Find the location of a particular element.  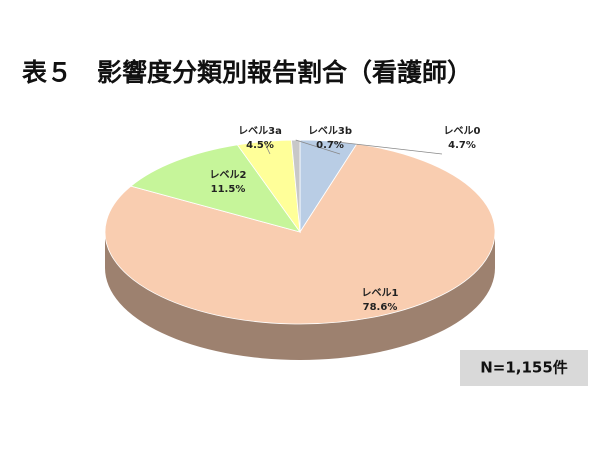

note: N=1,155件 is located at coordinates (524, 368).